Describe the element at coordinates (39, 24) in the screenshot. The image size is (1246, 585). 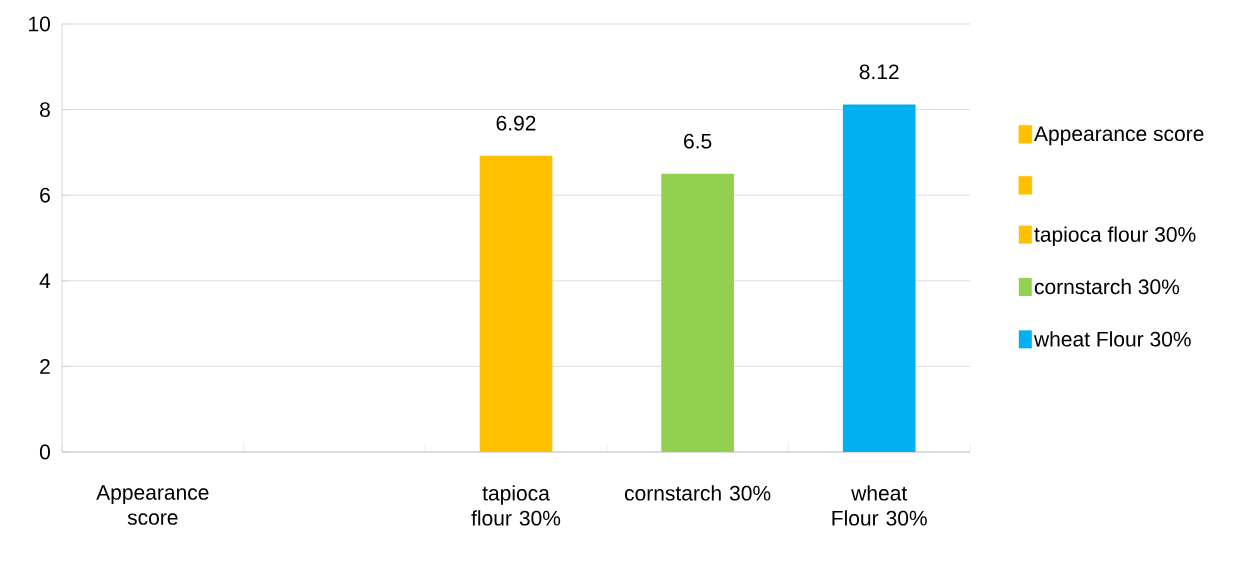
I see `y-tick-label: 10` at that location.